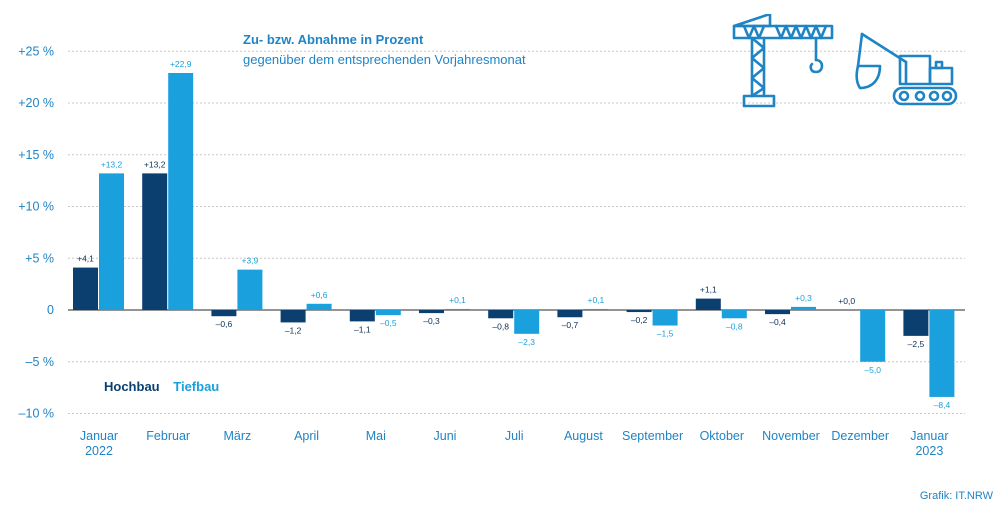 The width and height of the screenshot is (999, 508). Describe the element at coordinates (777, 322) in the screenshot. I see `data-label-hochbau: –0,4` at that location.